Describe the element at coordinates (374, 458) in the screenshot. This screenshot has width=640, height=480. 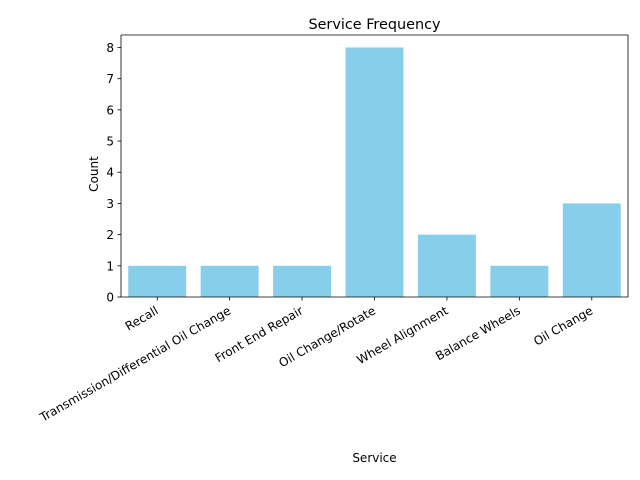
I see `x-axis-title: Service` at that location.